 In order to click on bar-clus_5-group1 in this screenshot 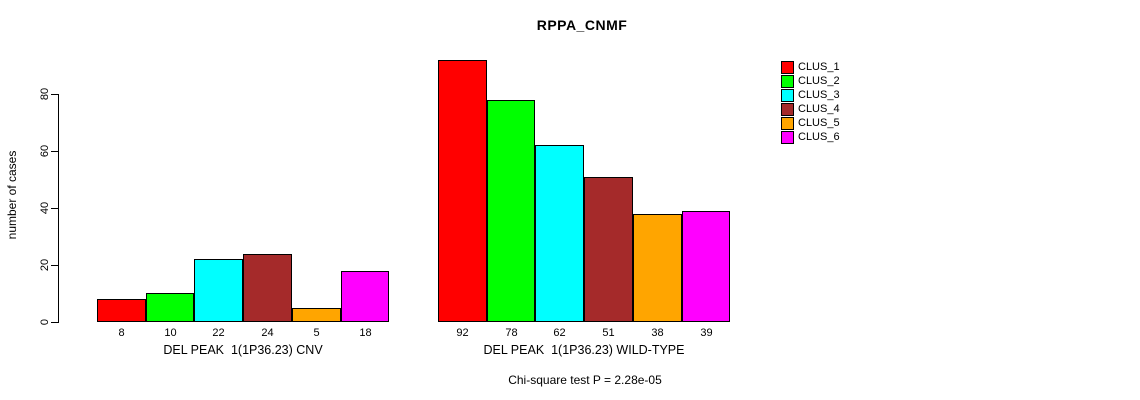, I will do `click(657, 268)`.